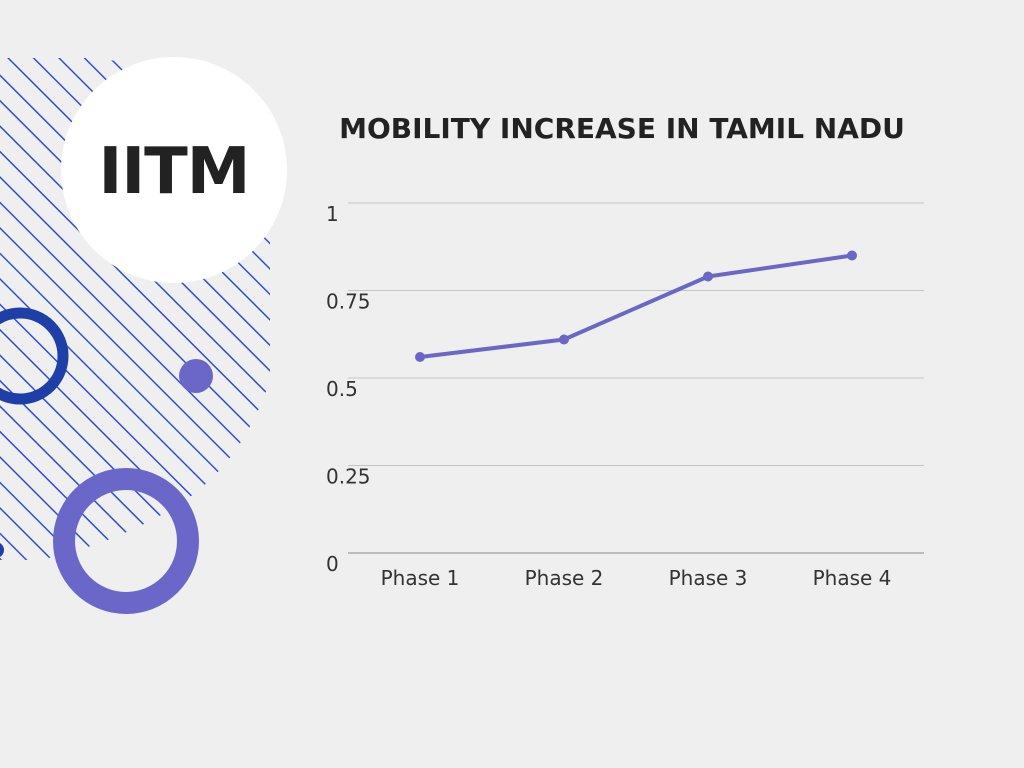  I want to click on y-tick-label: 0.25, so click(348, 477).